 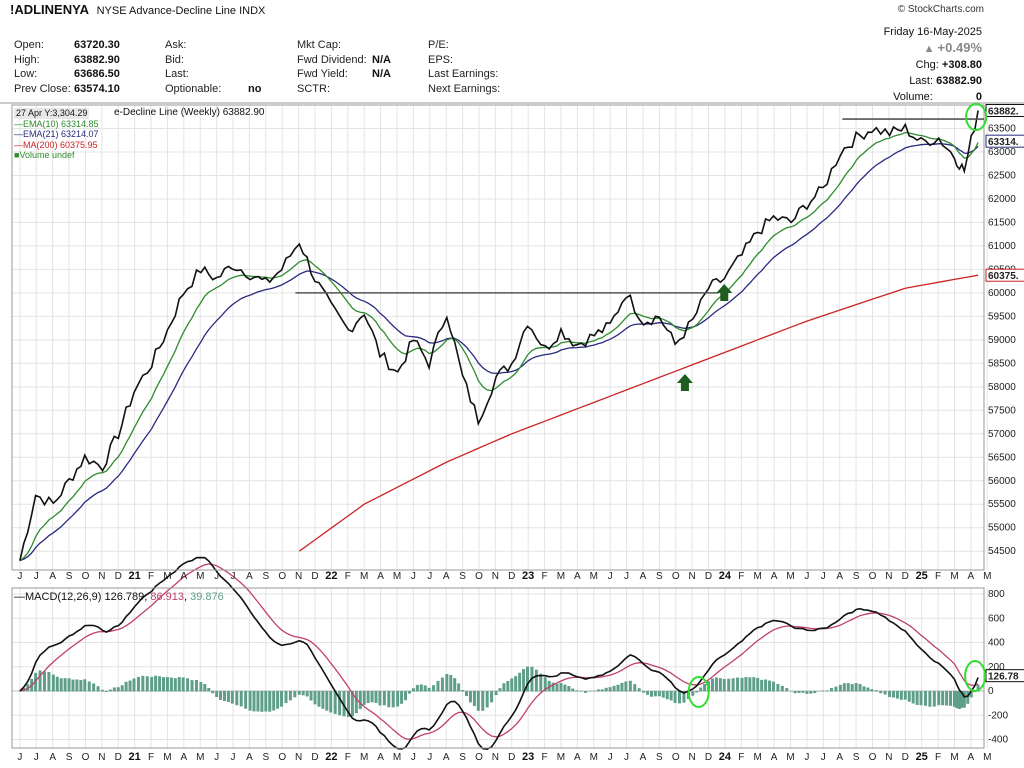 What do you see at coordinates (991, 691) in the screenshot?
I see `macd-y-tick-label: 0` at bounding box center [991, 691].